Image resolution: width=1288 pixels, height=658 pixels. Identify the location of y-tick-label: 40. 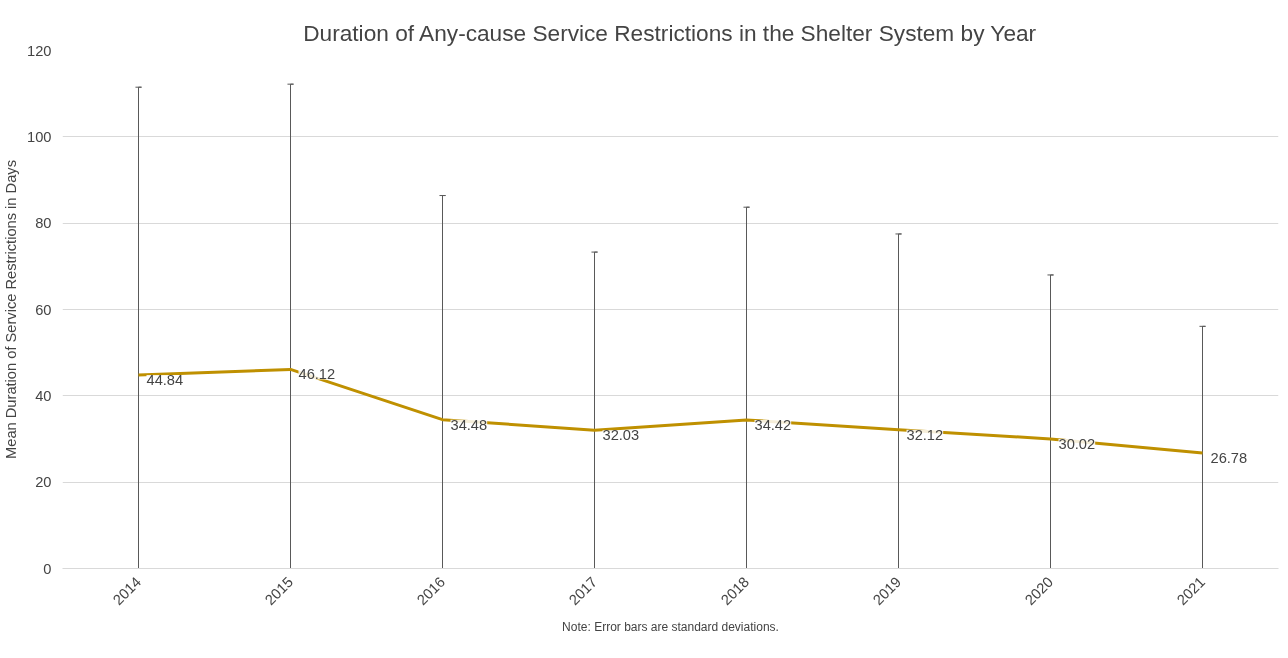
(43, 395).